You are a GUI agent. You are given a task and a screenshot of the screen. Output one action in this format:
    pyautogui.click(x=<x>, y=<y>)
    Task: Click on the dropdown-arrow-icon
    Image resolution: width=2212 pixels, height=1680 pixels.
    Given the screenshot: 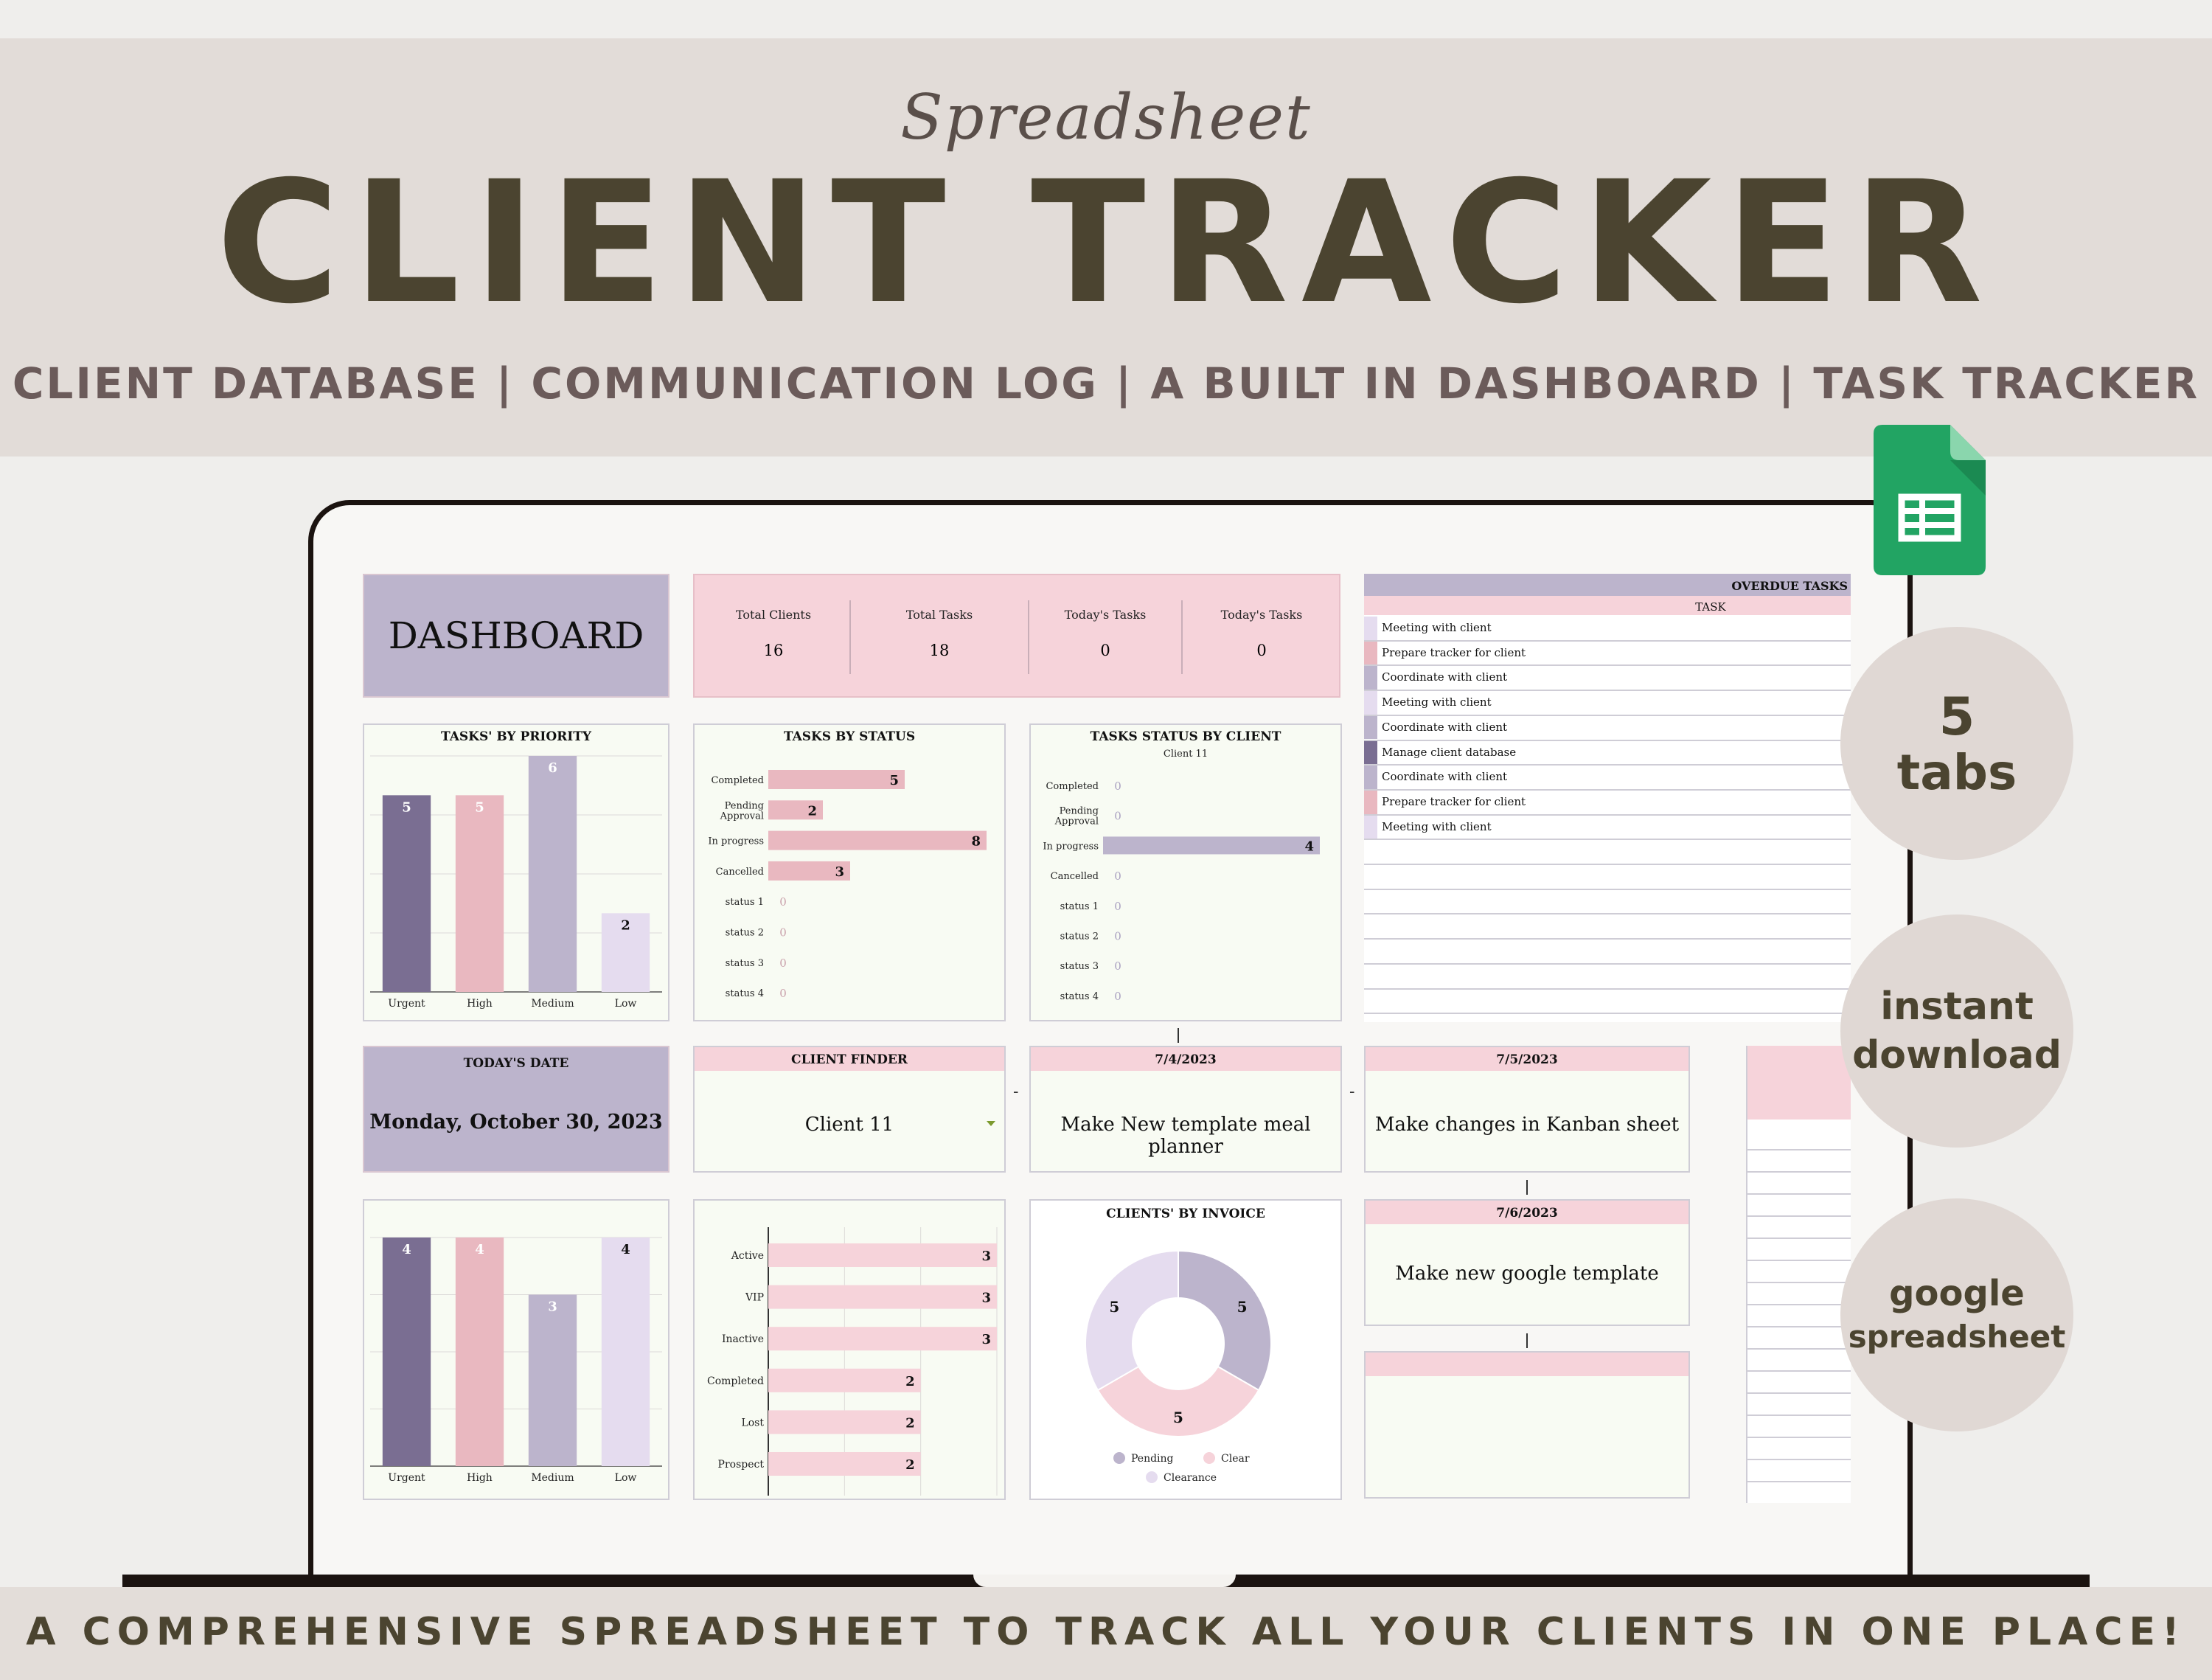 What is the action you would take?
    pyautogui.click(x=991, y=1123)
    